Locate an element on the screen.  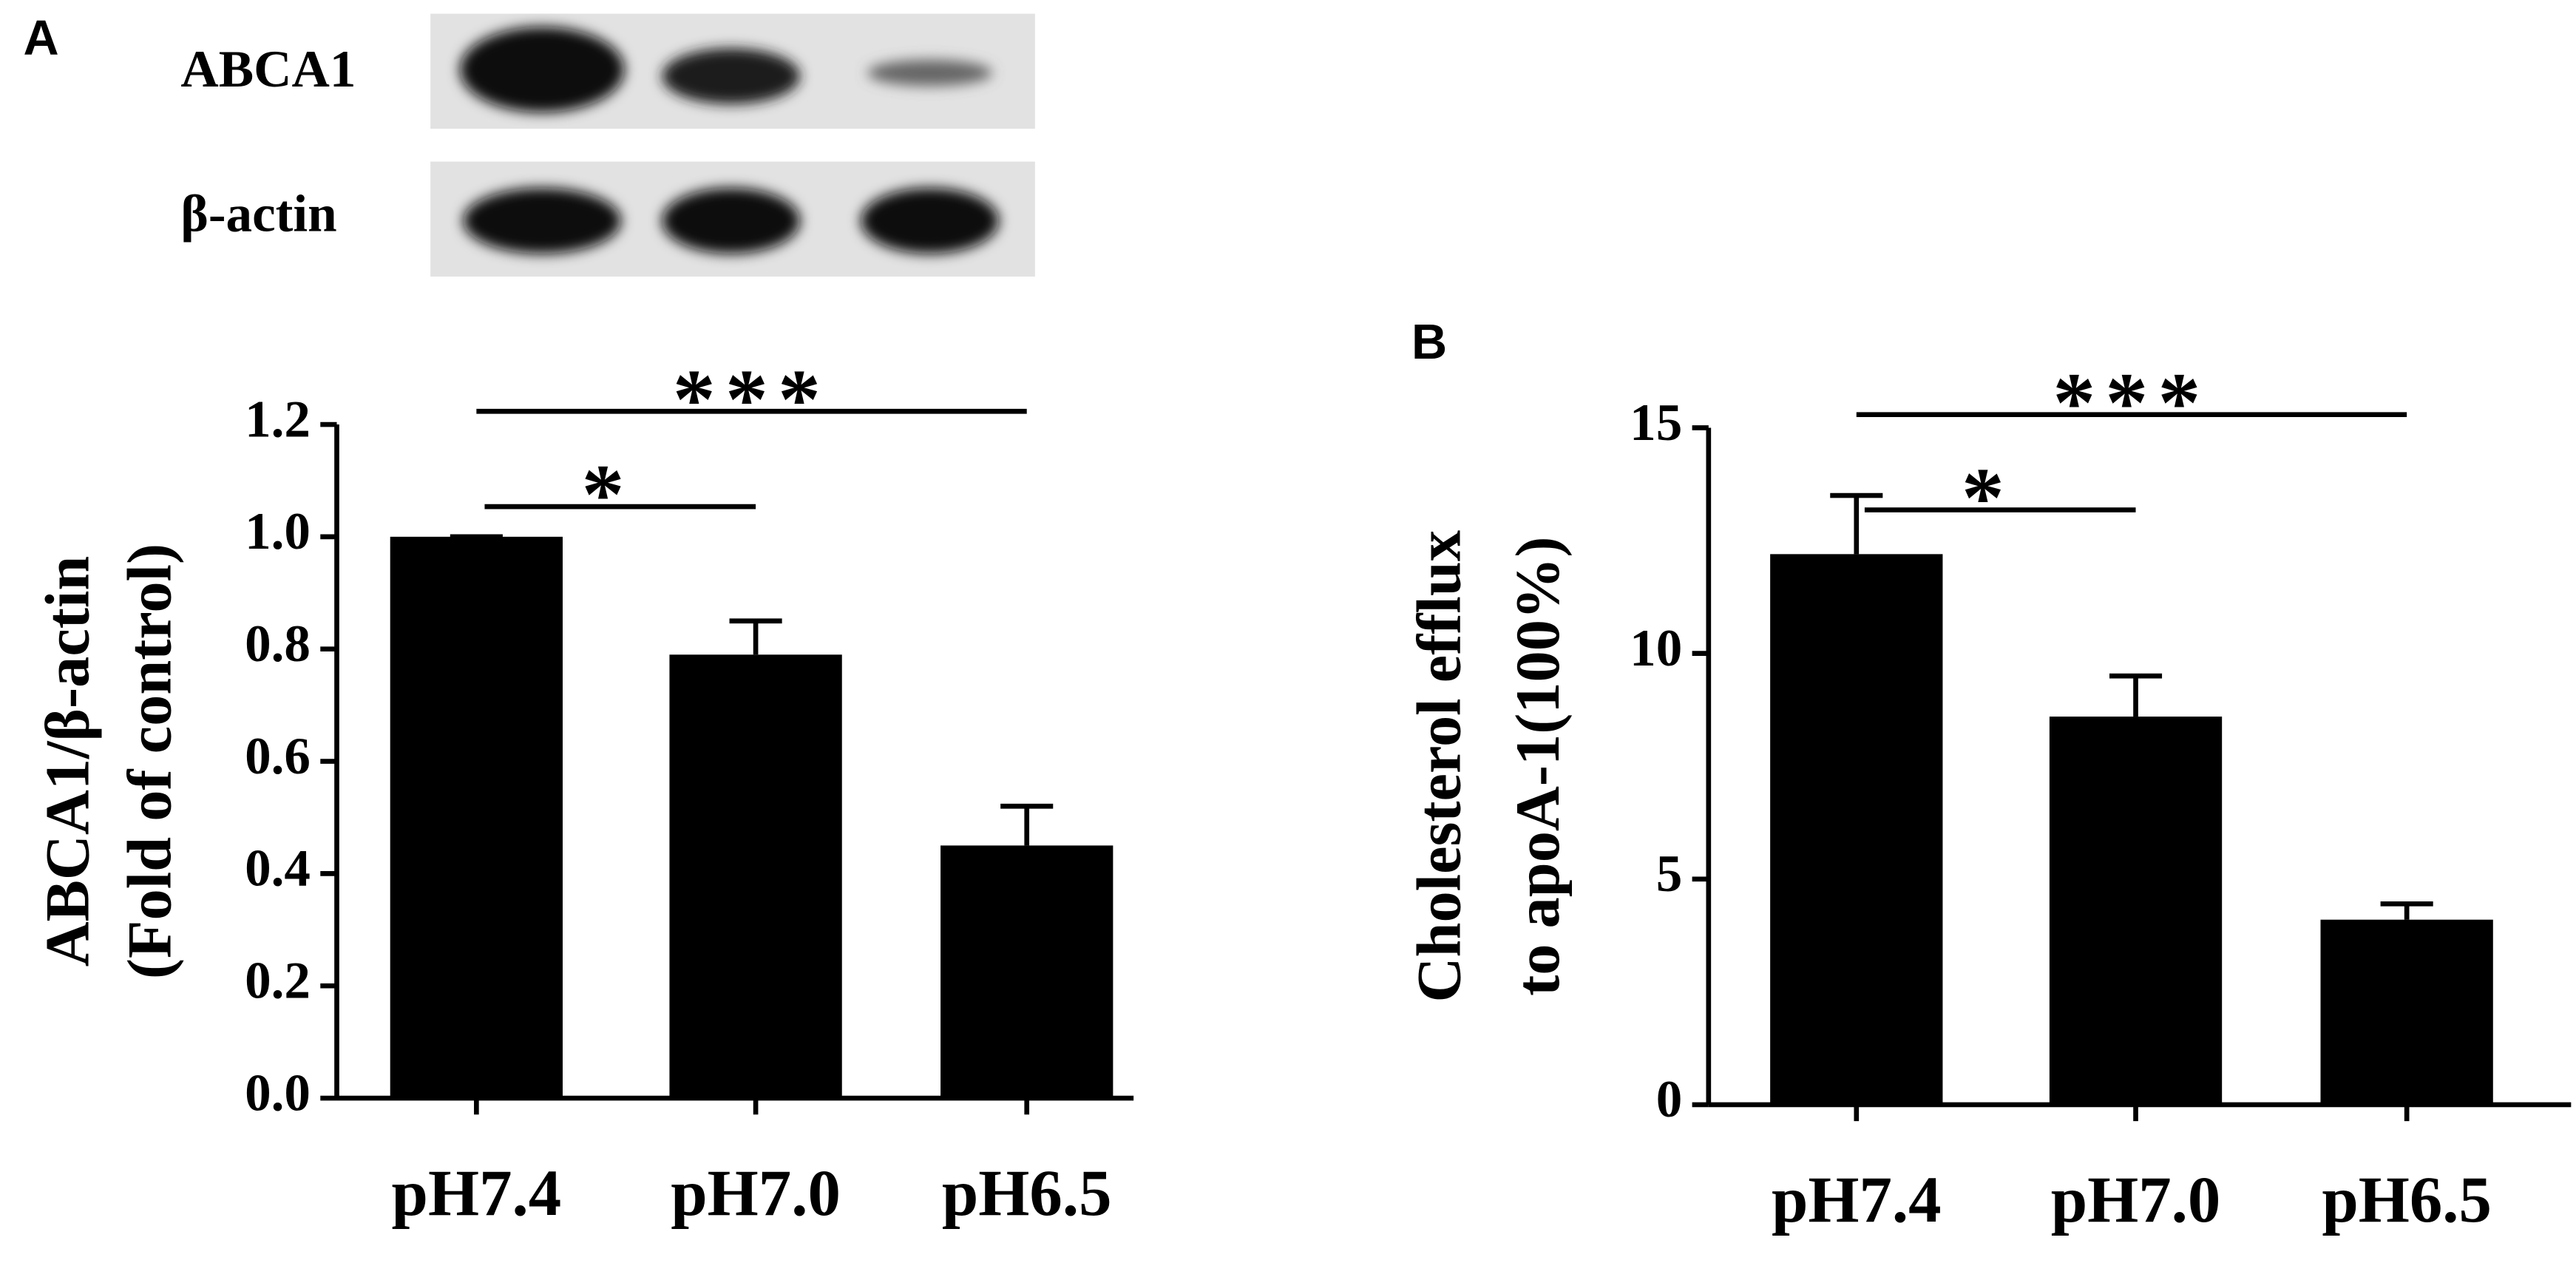
y-tick-label: 0.8 is located at coordinates (278, 644).